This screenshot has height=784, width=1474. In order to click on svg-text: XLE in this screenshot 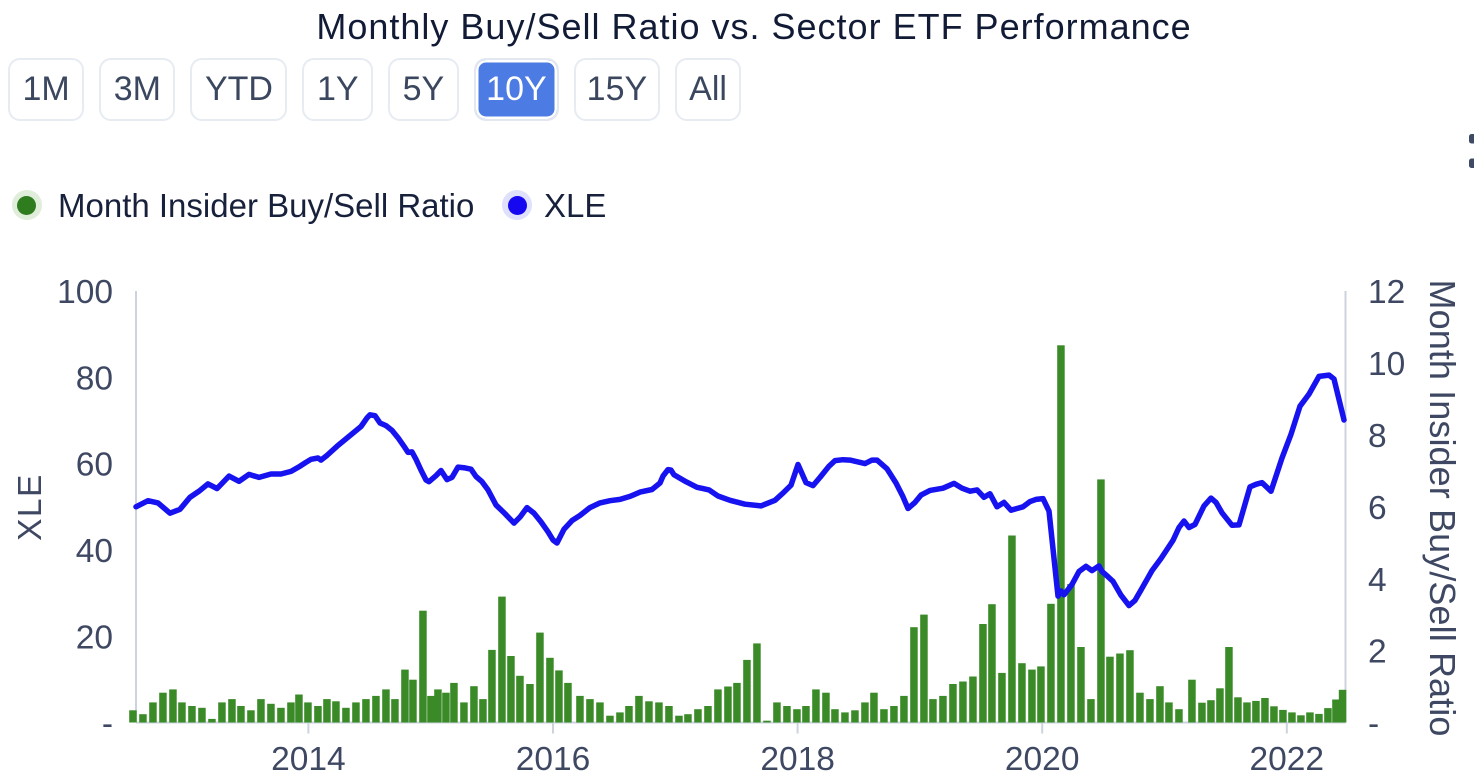, I will do `click(30, 507)`.